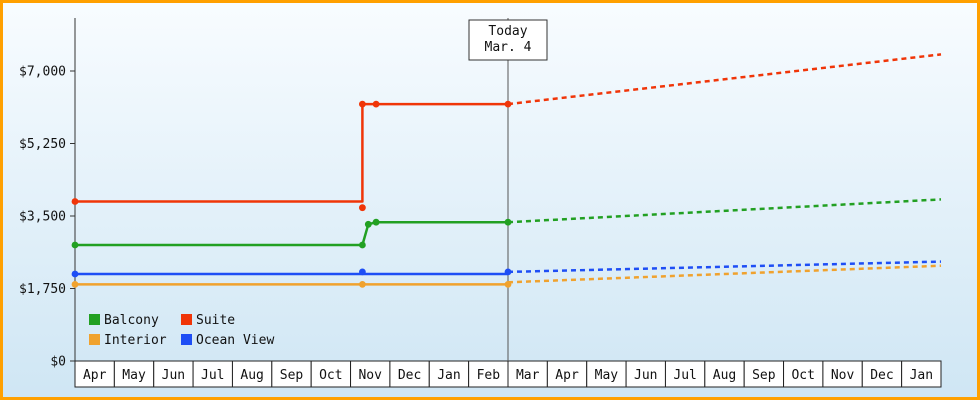 The width and height of the screenshot is (980, 400). Describe the element at coordinates (724, 79) in the screenshot. I see `series-forecast-suite` at that location.